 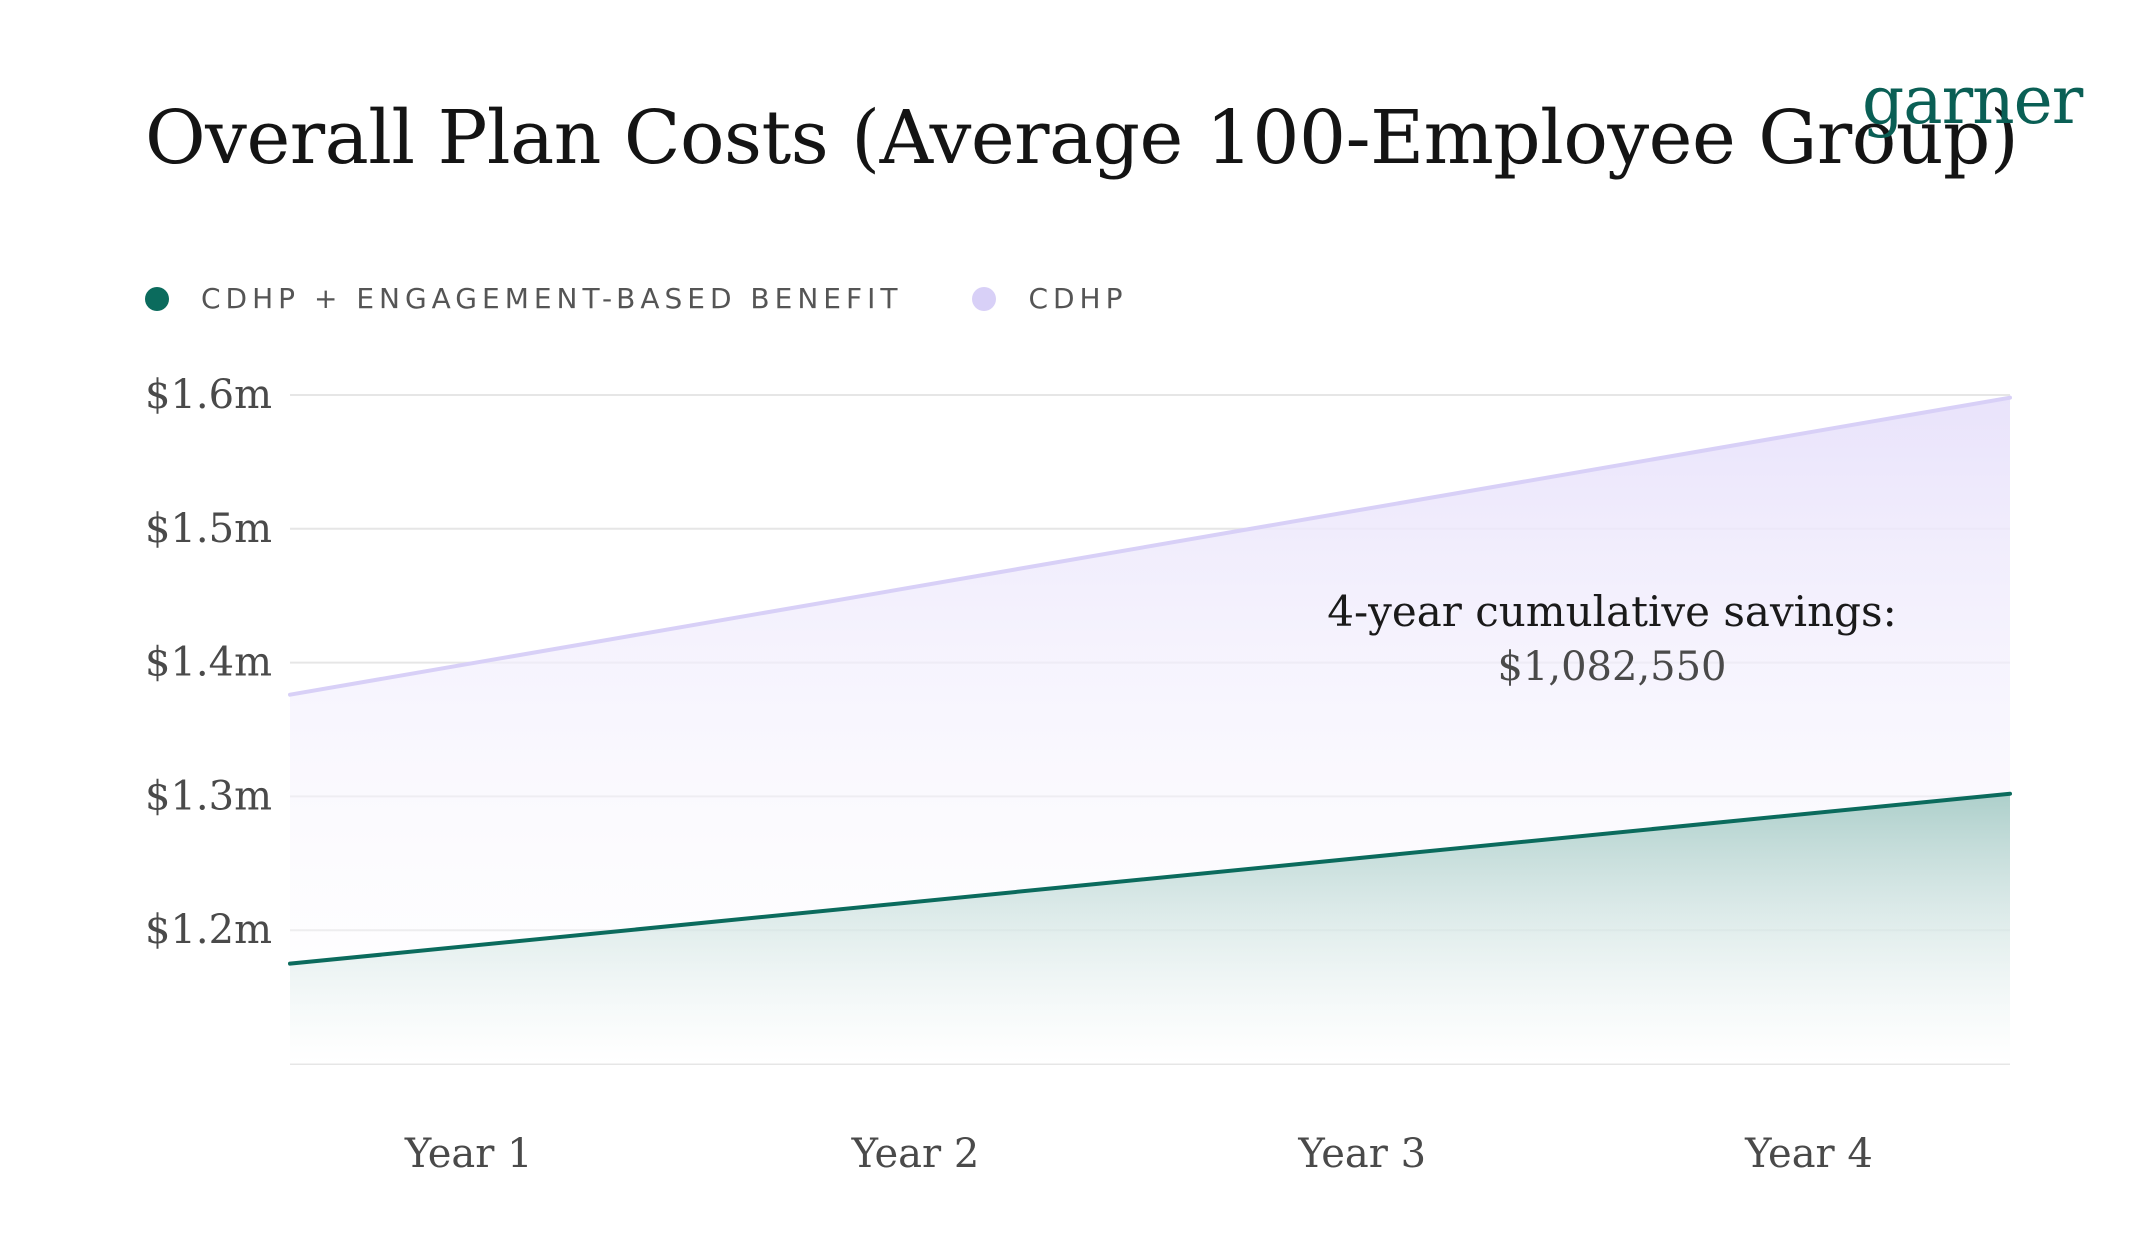 What do you see at coordinates (157, 298) in the screenshot?
I see `legend-dot-engagement` at bounding box center [157, 298].